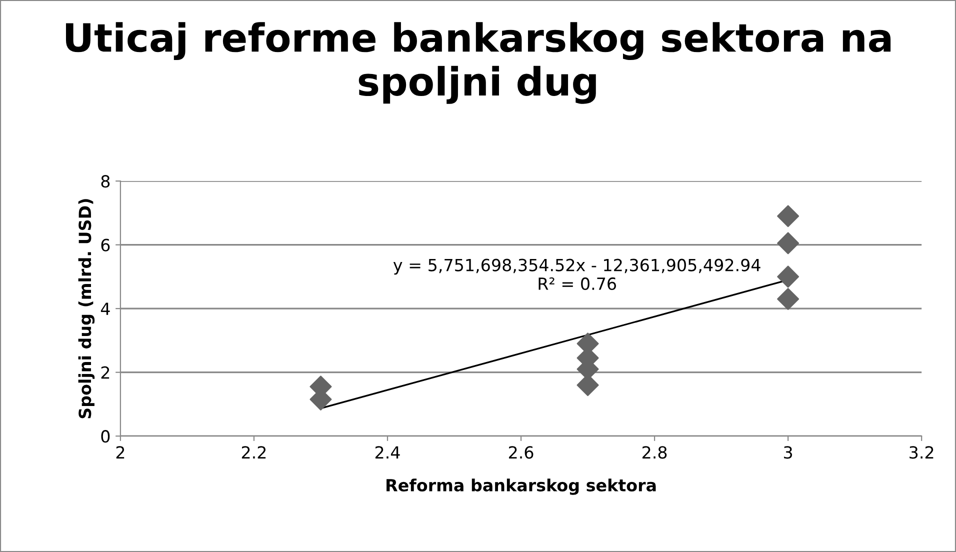  I want to click on x-tick-label: 2, so click(120, 452).